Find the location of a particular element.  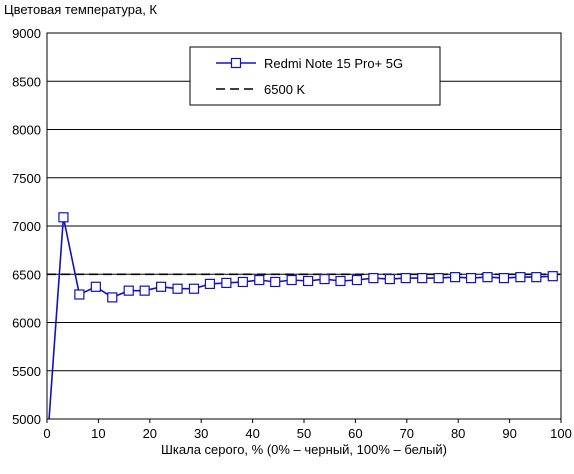

legend-label-series-0: Redmi Note 15 Pro+ 5G is located at coordinates (333, 63).